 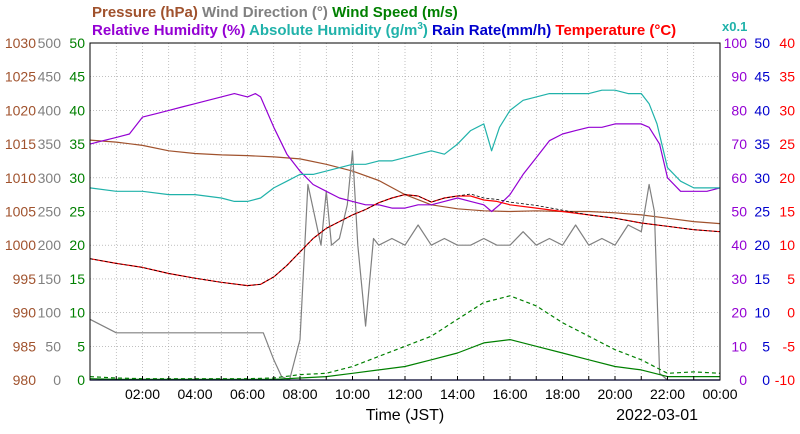 What do you see at coordinates (420, 26) in the screenshot?
I see `legend-sup: 3` at bounding box center [420, 26].